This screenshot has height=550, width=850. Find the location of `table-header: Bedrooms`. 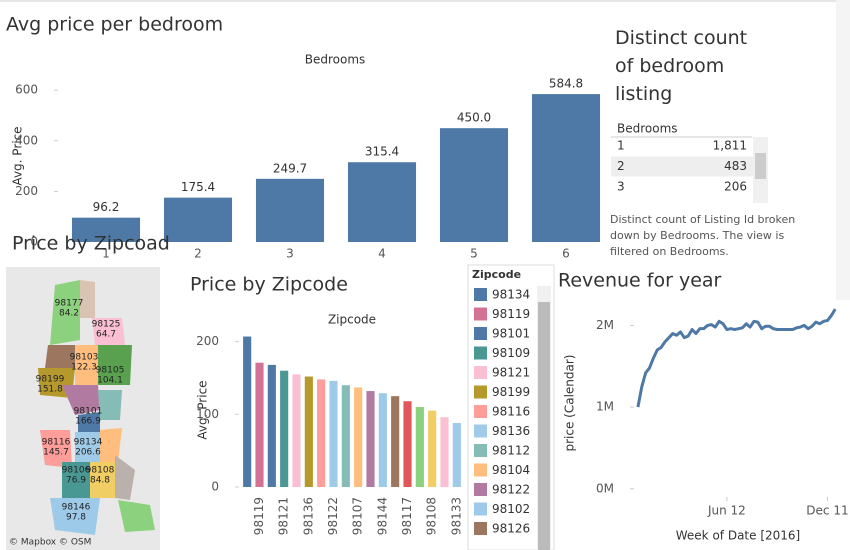

table-header: Bedrooms is located at coordinates (647, 129).